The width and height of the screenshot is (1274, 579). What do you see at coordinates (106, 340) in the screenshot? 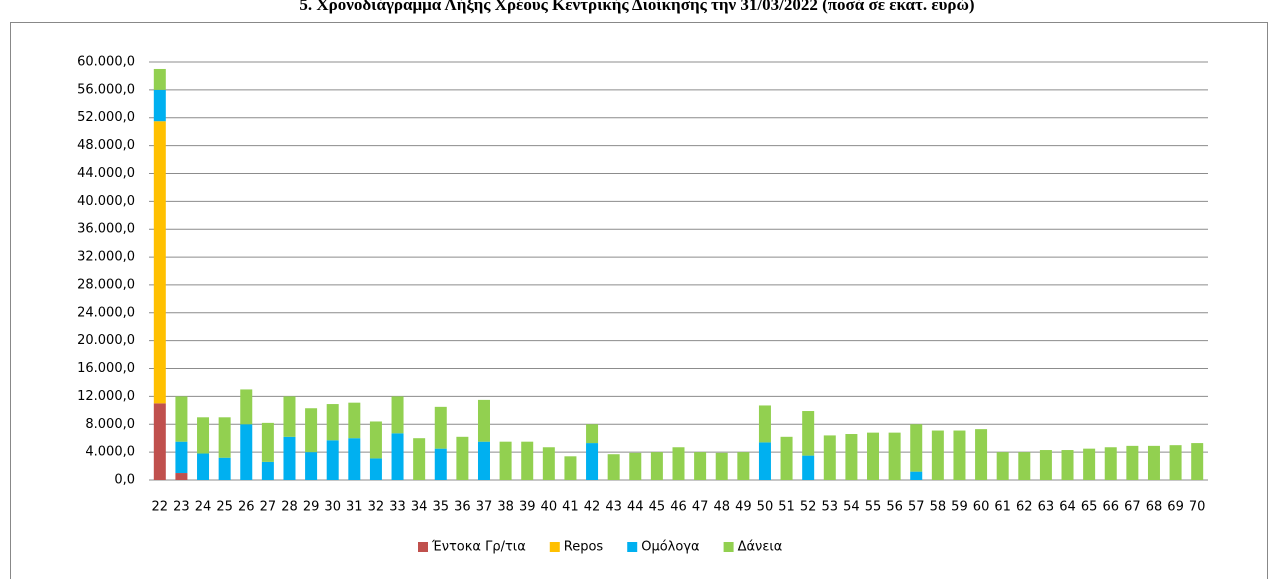
I see `y-tick-label: 20.000,0` at bounding box center [106, 340].